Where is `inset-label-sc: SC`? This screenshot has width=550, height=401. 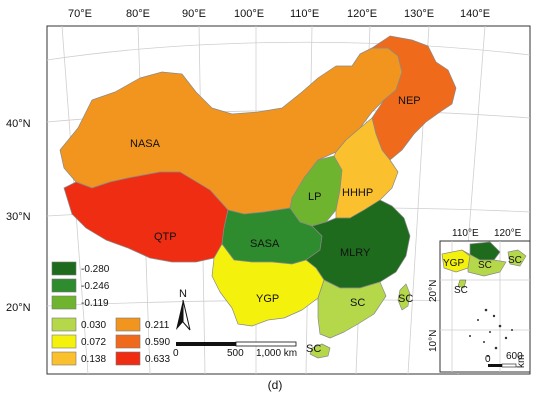 inset-label-sc: SC is located at coordinates (485, 265).